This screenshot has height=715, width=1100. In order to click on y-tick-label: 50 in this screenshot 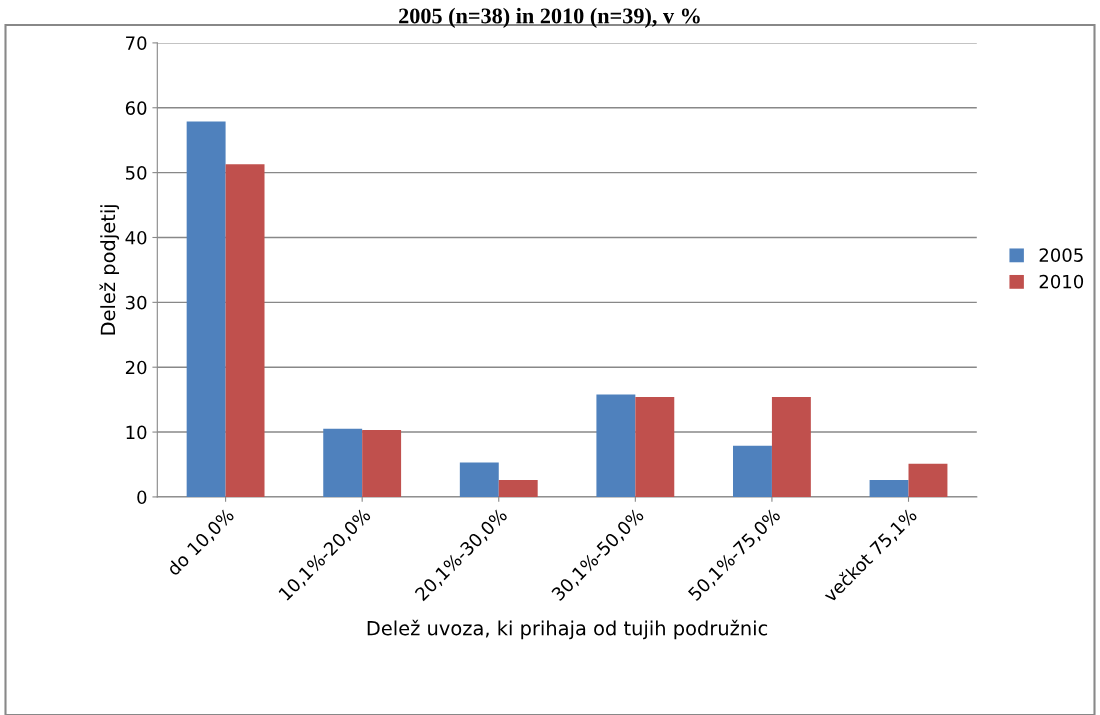, I will do `click(136, 173)`.